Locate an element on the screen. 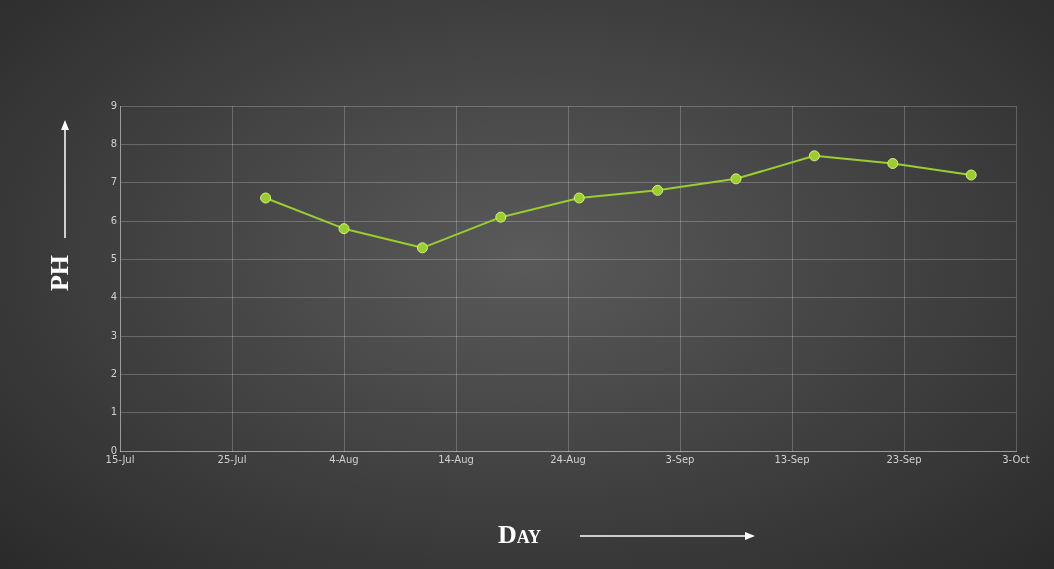  y-tick-label: 7 is located at coordinates (113, 182).